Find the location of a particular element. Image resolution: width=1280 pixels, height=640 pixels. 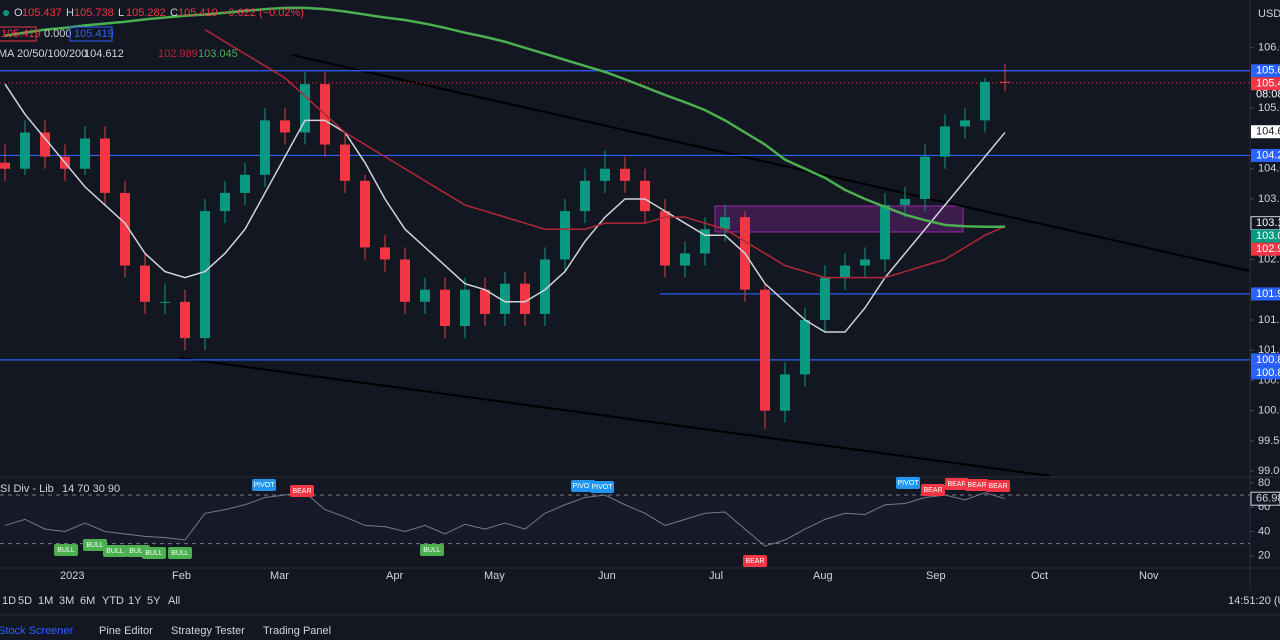

range-button: 1M is located at coordinates (45, 601).